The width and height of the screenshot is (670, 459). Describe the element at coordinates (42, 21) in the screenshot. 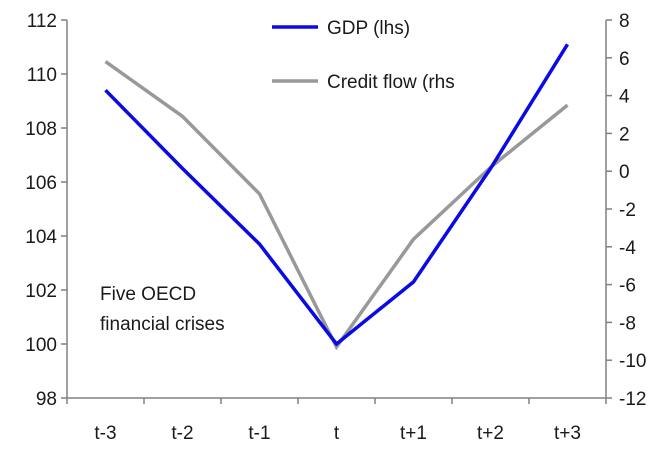

I see `left-tick-label: 112` at that location.